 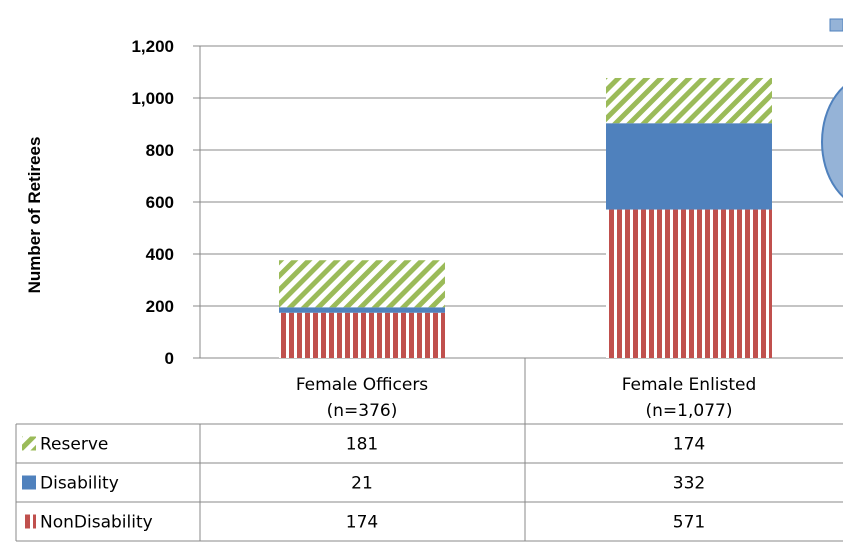 I want to click on table-cell-nondisability: 174, so click(x=362, y=523).